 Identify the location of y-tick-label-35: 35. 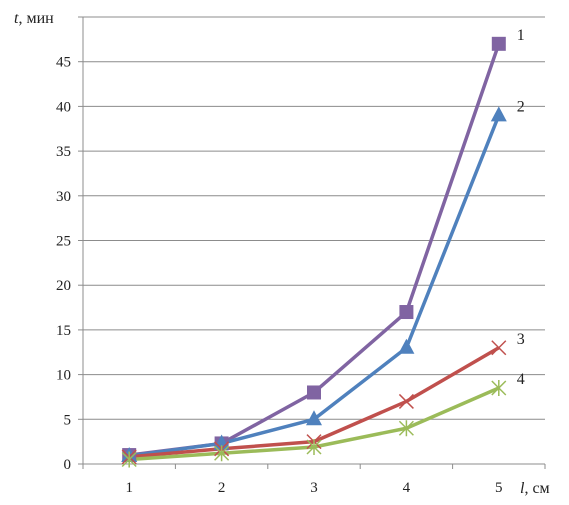
(63, 152).